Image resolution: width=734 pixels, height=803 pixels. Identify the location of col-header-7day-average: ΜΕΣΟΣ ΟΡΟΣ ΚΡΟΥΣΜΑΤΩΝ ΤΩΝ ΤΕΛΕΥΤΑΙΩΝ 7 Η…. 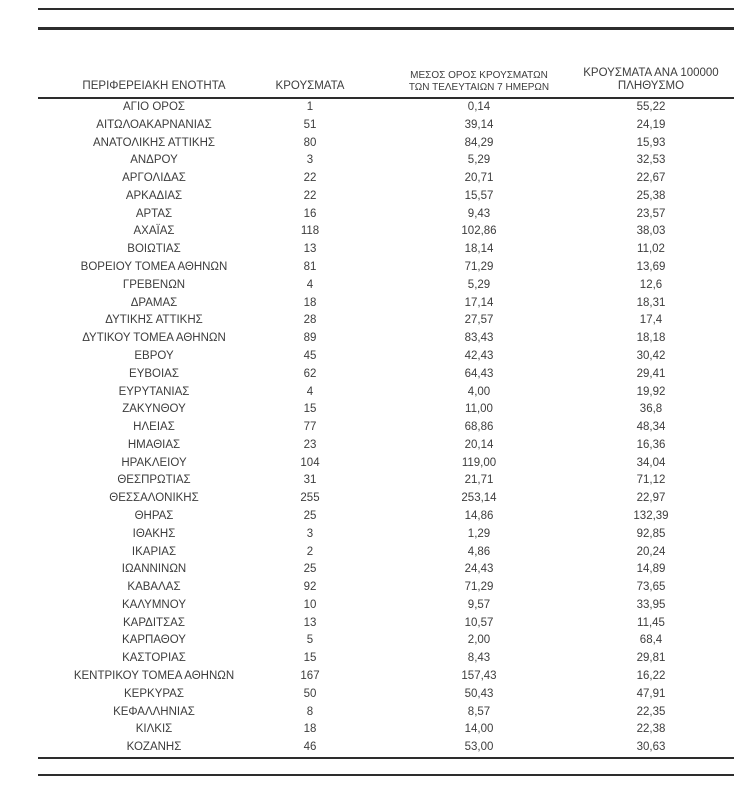
(459, 76).